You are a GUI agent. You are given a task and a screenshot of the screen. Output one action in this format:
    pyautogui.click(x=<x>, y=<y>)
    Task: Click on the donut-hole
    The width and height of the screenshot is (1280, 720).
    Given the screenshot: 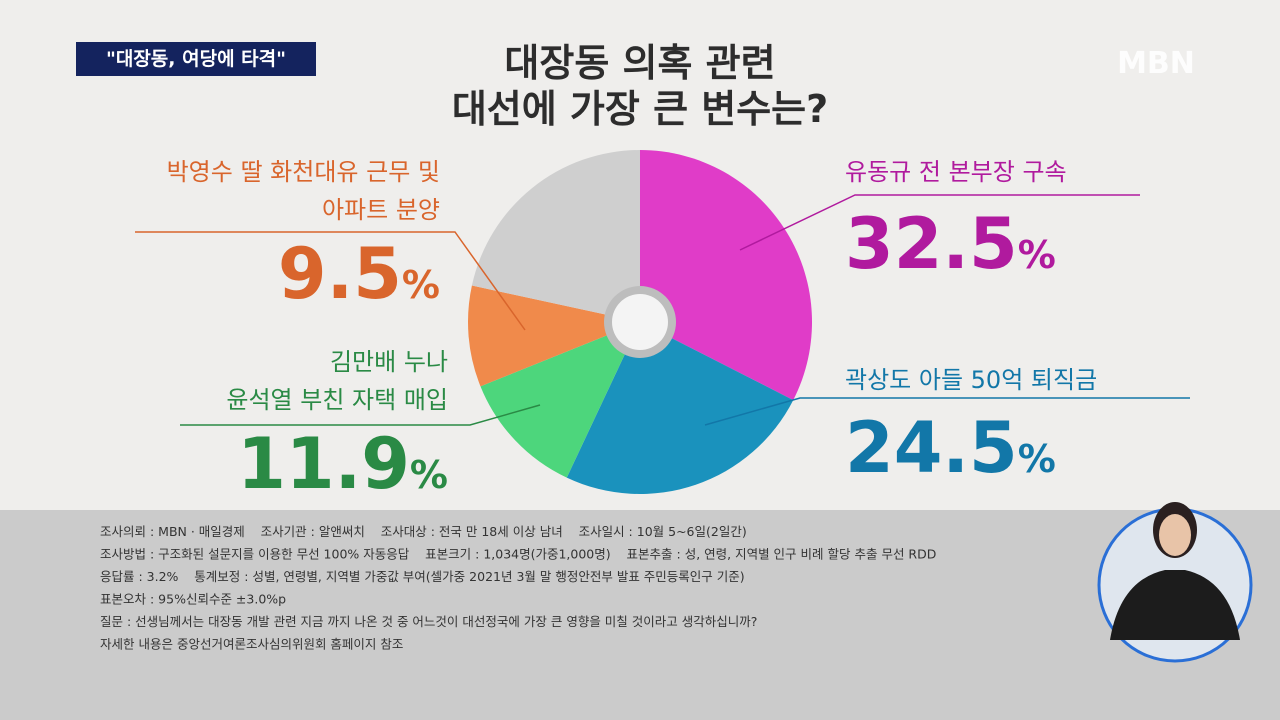 What is the action you would take?
    pyautogui.click(x=640, y=322)
    